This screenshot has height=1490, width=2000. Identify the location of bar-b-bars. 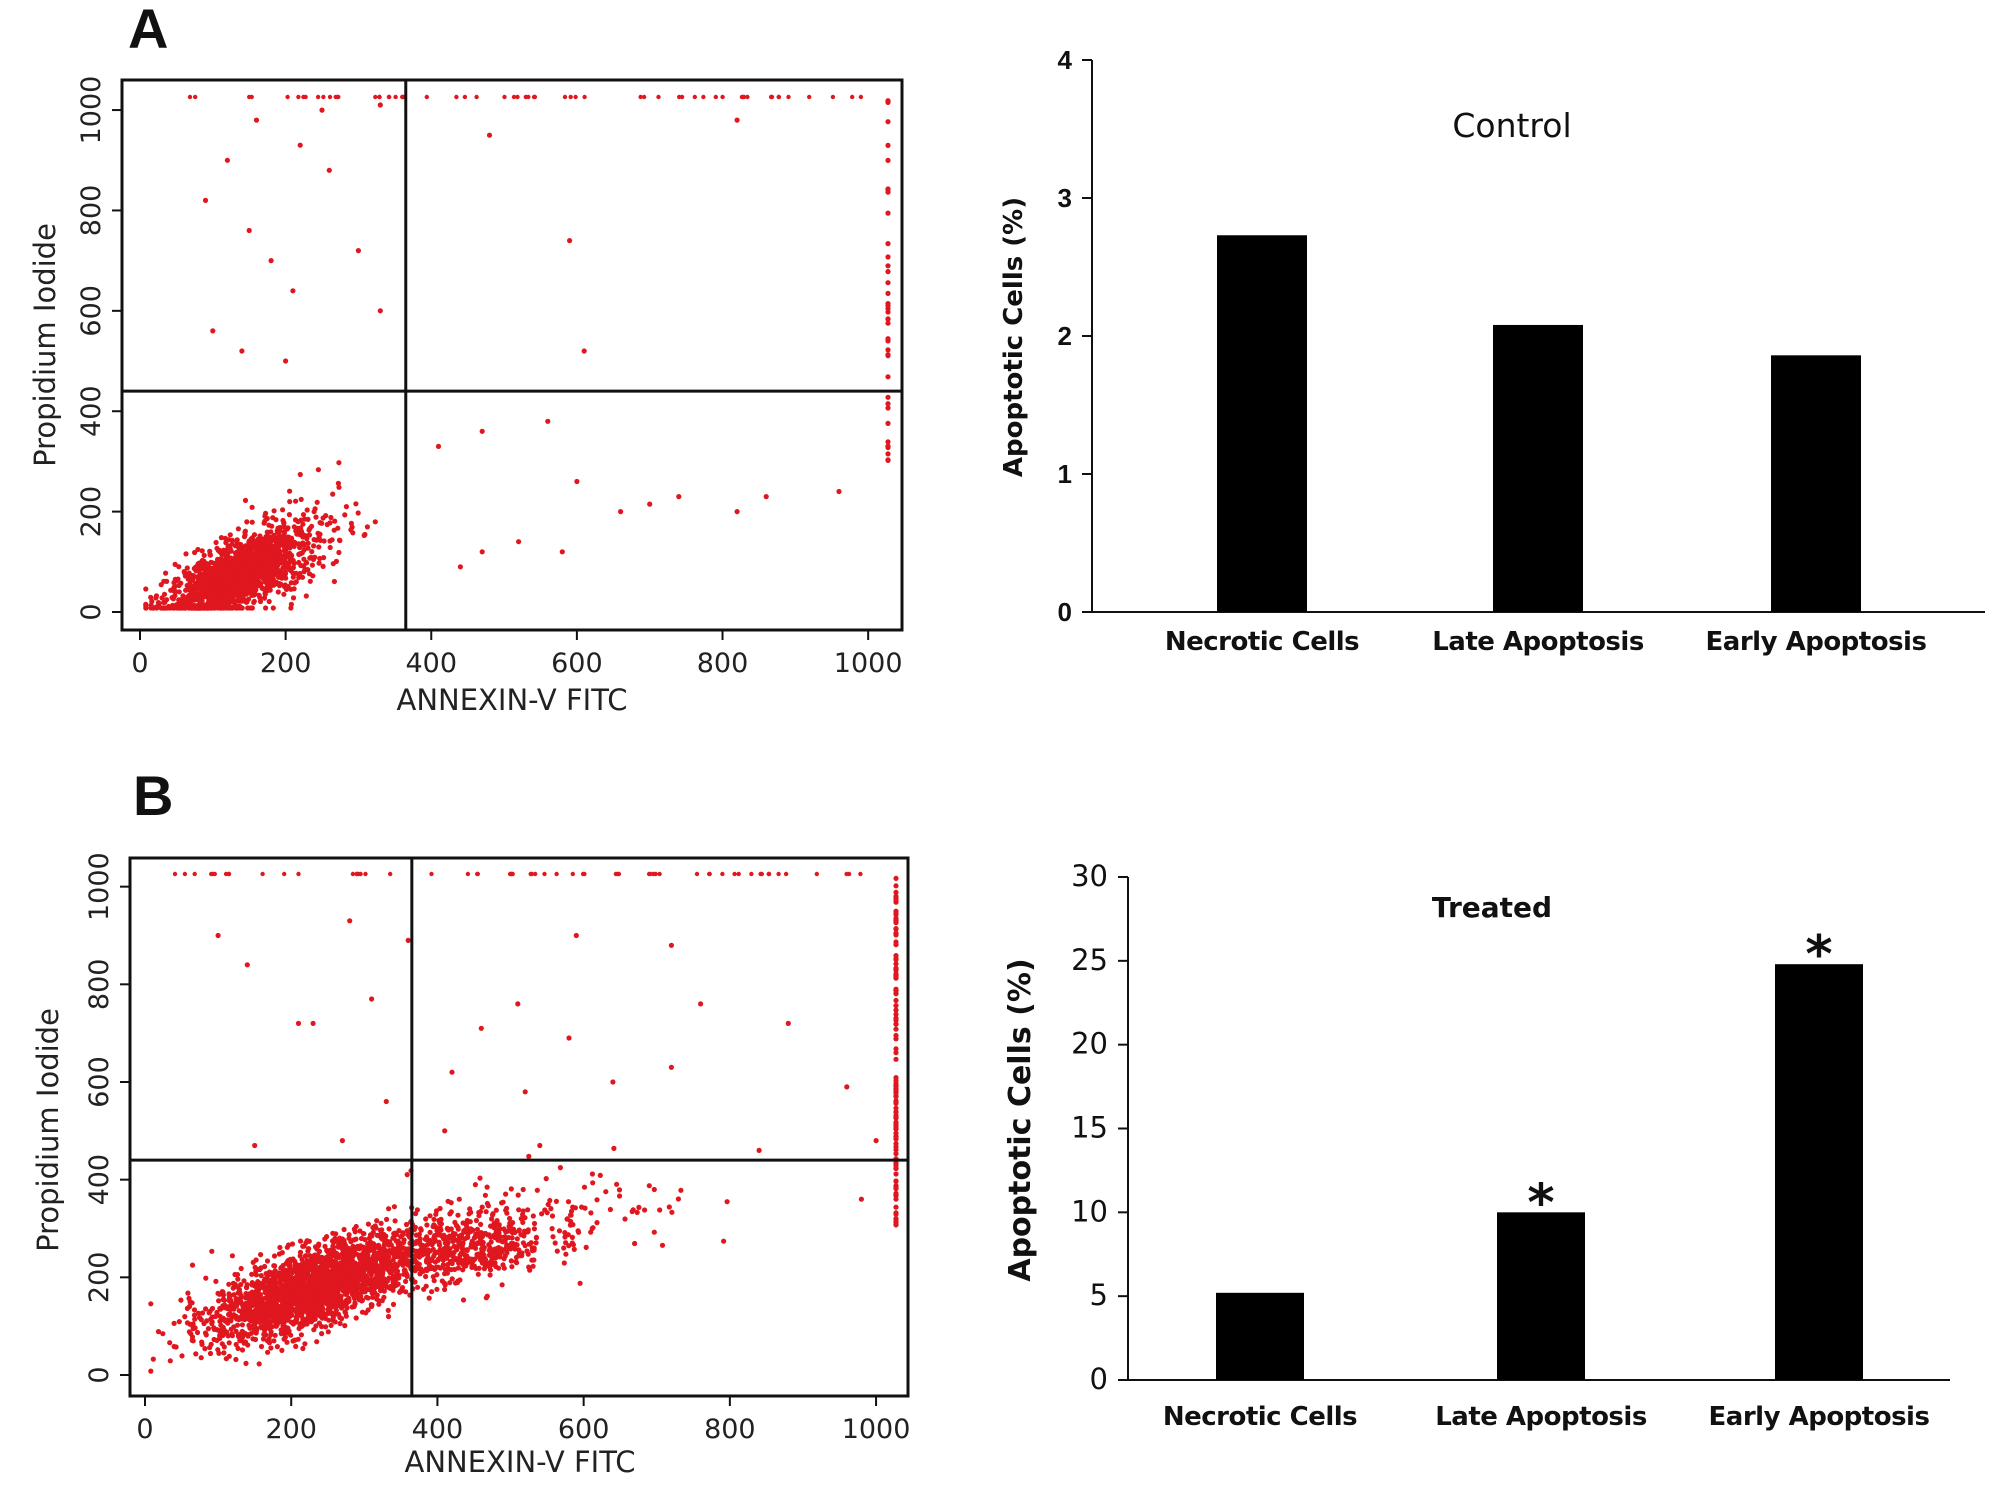
(1539, 1172).